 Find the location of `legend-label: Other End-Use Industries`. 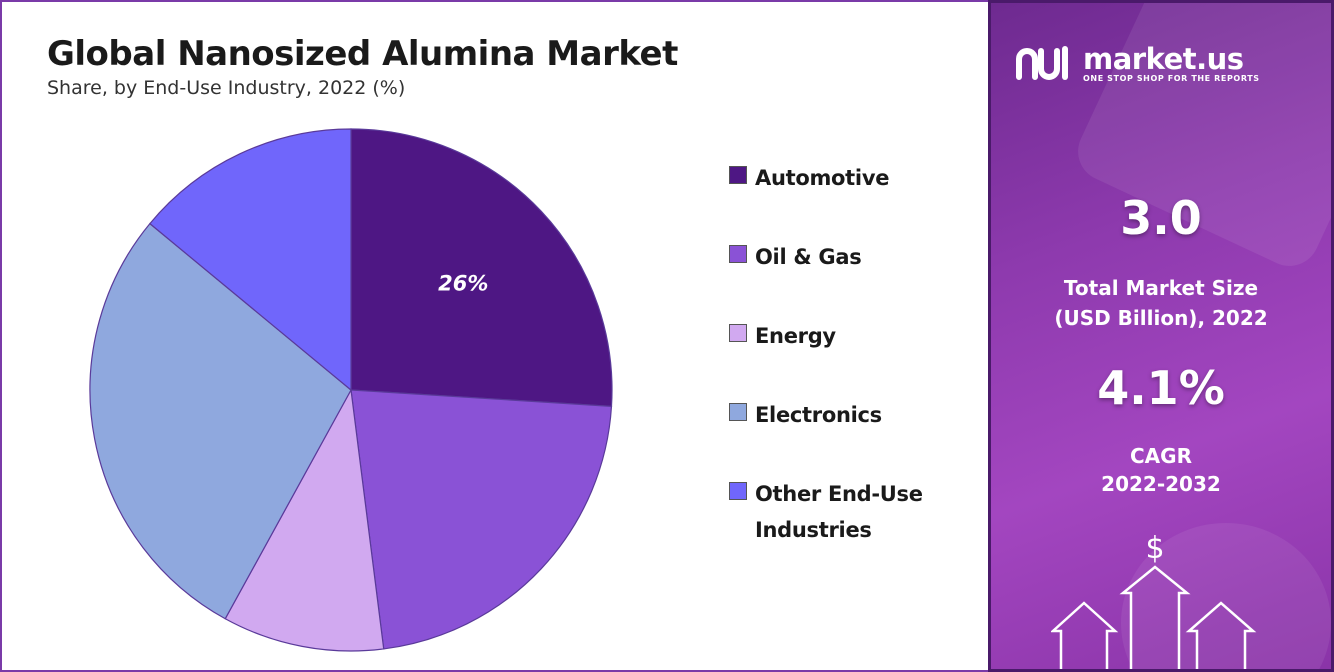

legend-label: Other End-Use Industries is located at coordinates (839, 512).